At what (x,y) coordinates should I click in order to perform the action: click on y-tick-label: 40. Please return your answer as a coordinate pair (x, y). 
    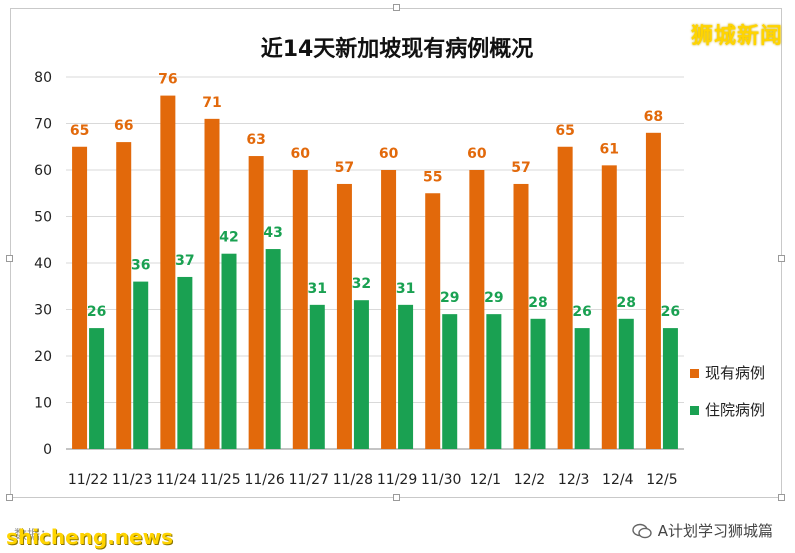
    Looking at the image, I should click on (43, 264).